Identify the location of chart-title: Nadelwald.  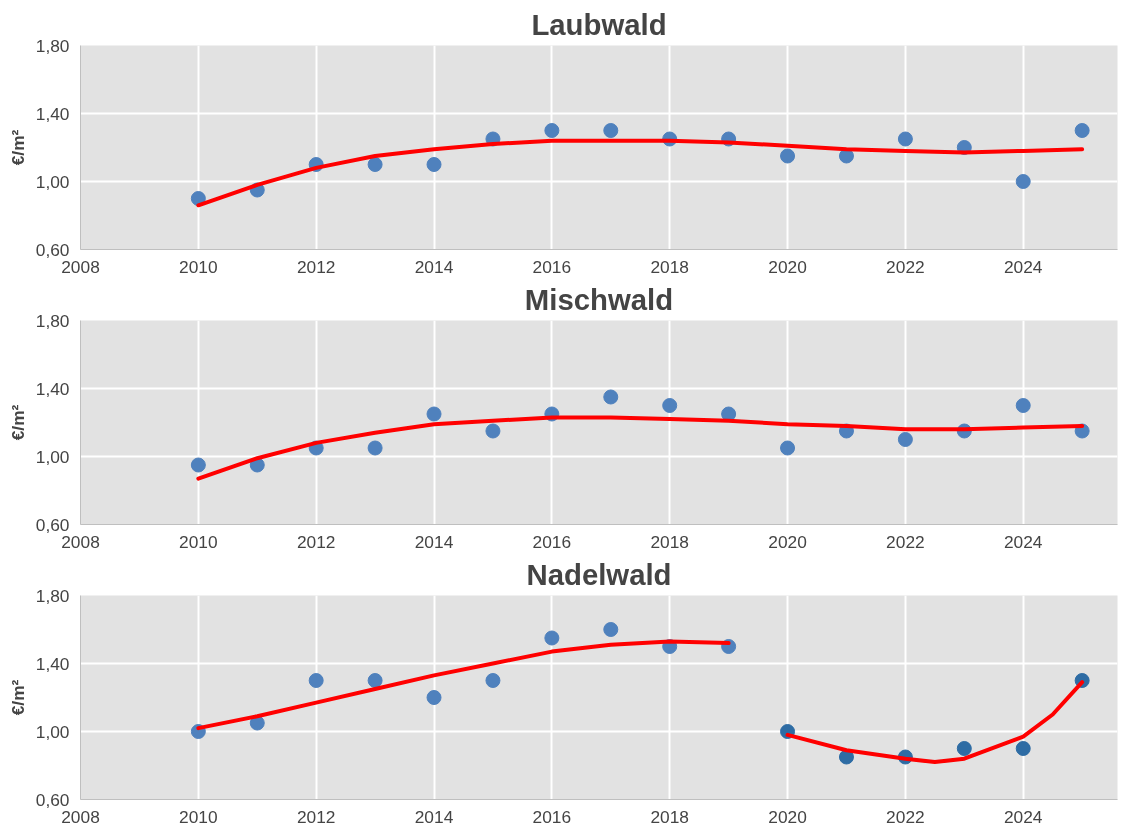
(599, 574).